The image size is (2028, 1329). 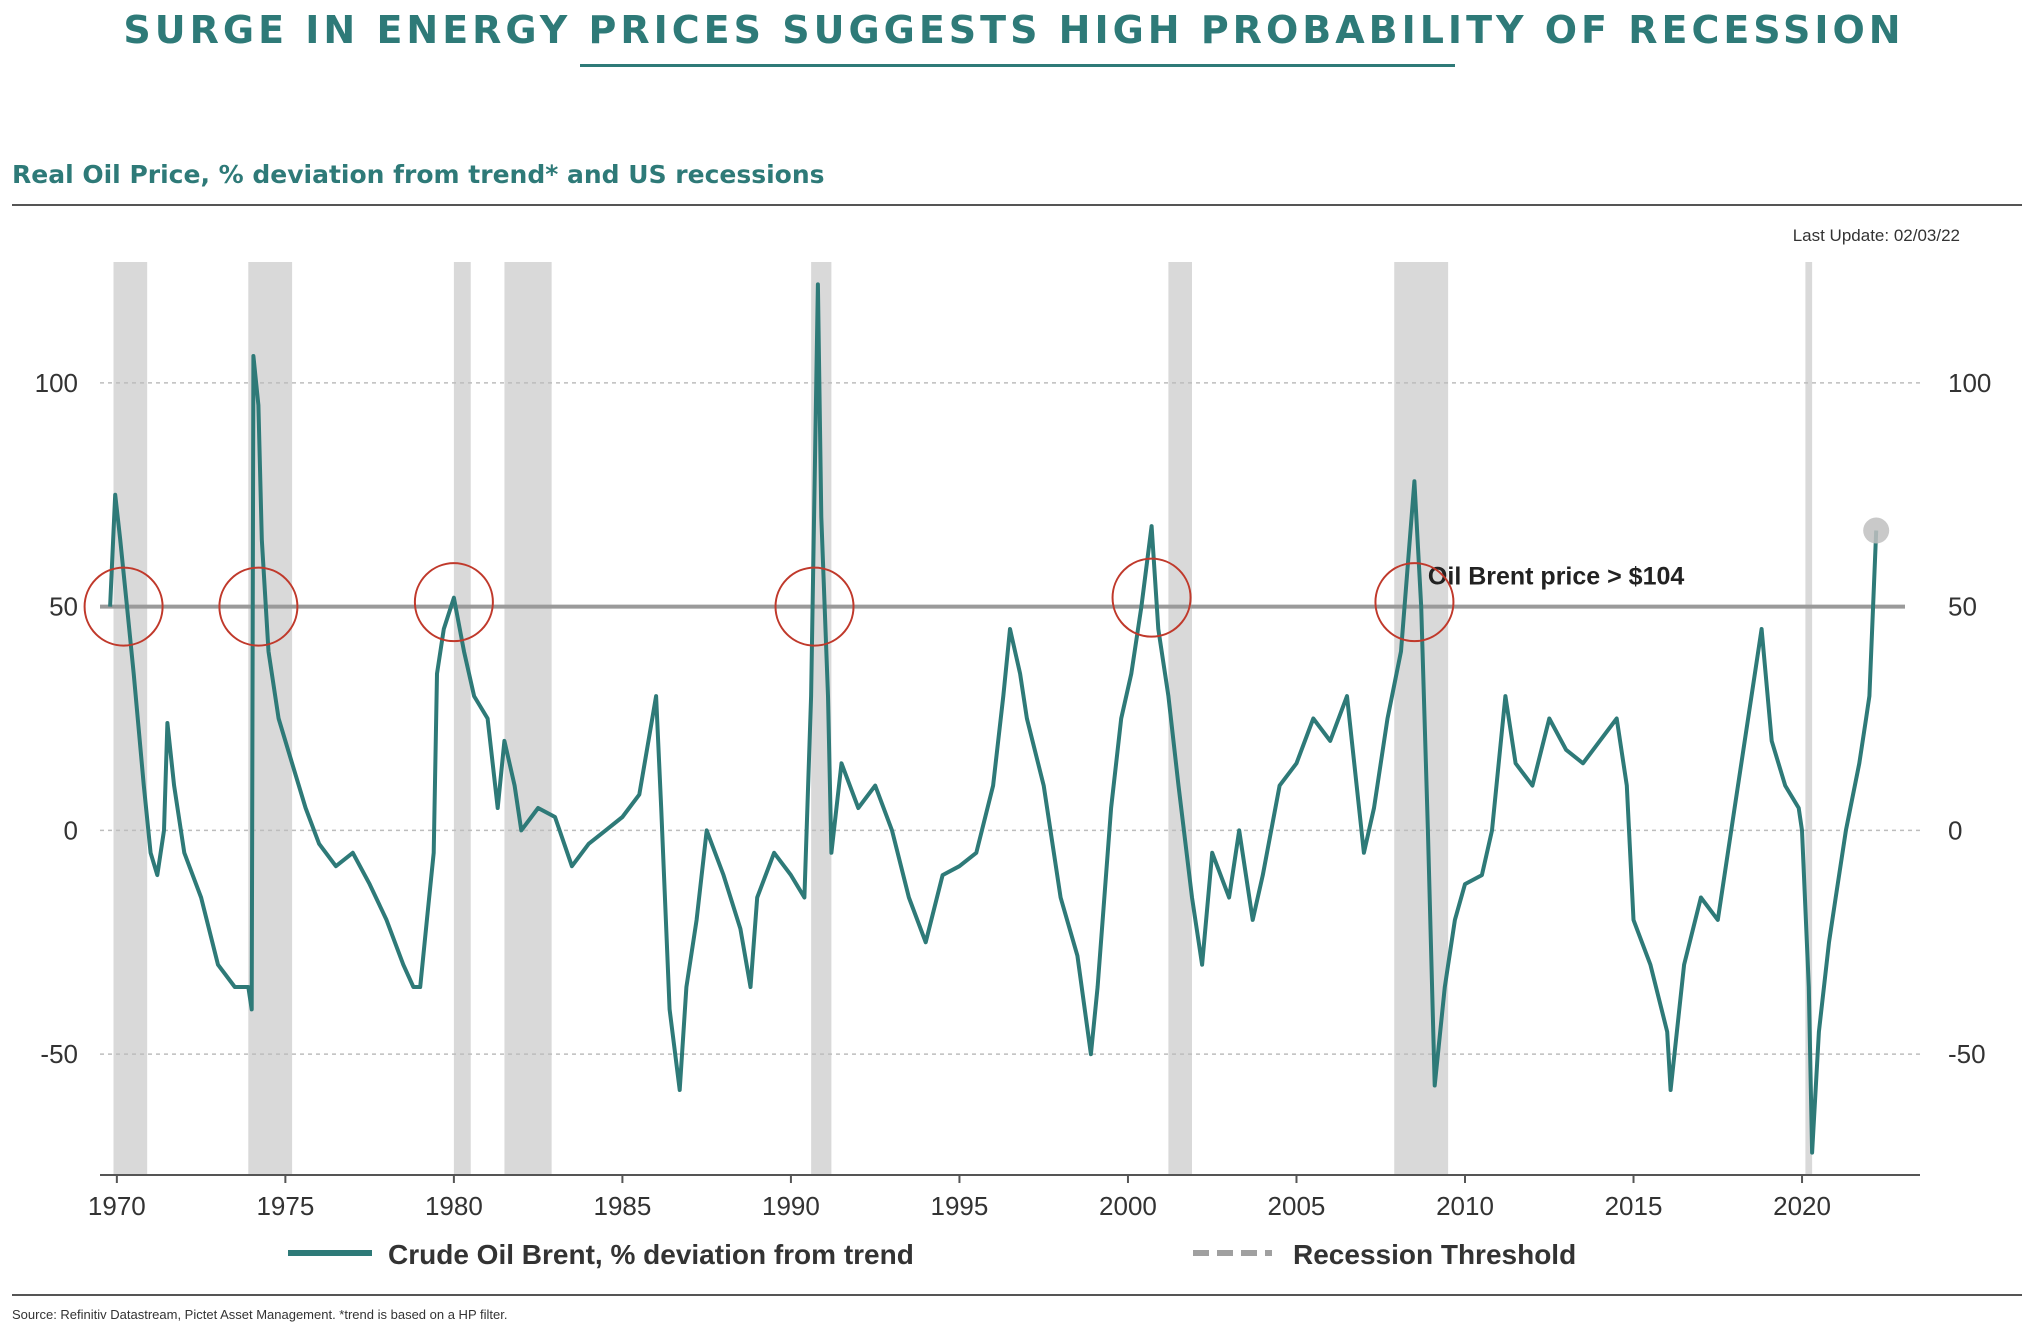 I want to click on y-left-label--50: -50, so click(x=59, y=1054).